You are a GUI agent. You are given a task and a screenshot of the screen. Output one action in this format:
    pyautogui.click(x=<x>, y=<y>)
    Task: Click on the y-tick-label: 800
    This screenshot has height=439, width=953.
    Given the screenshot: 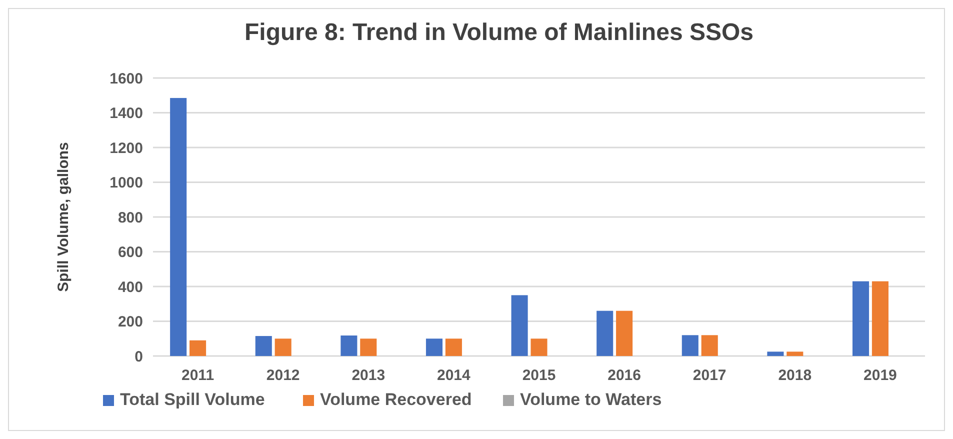 What is the action you would take?
    pyautogui.click(x=130, y=217)
    